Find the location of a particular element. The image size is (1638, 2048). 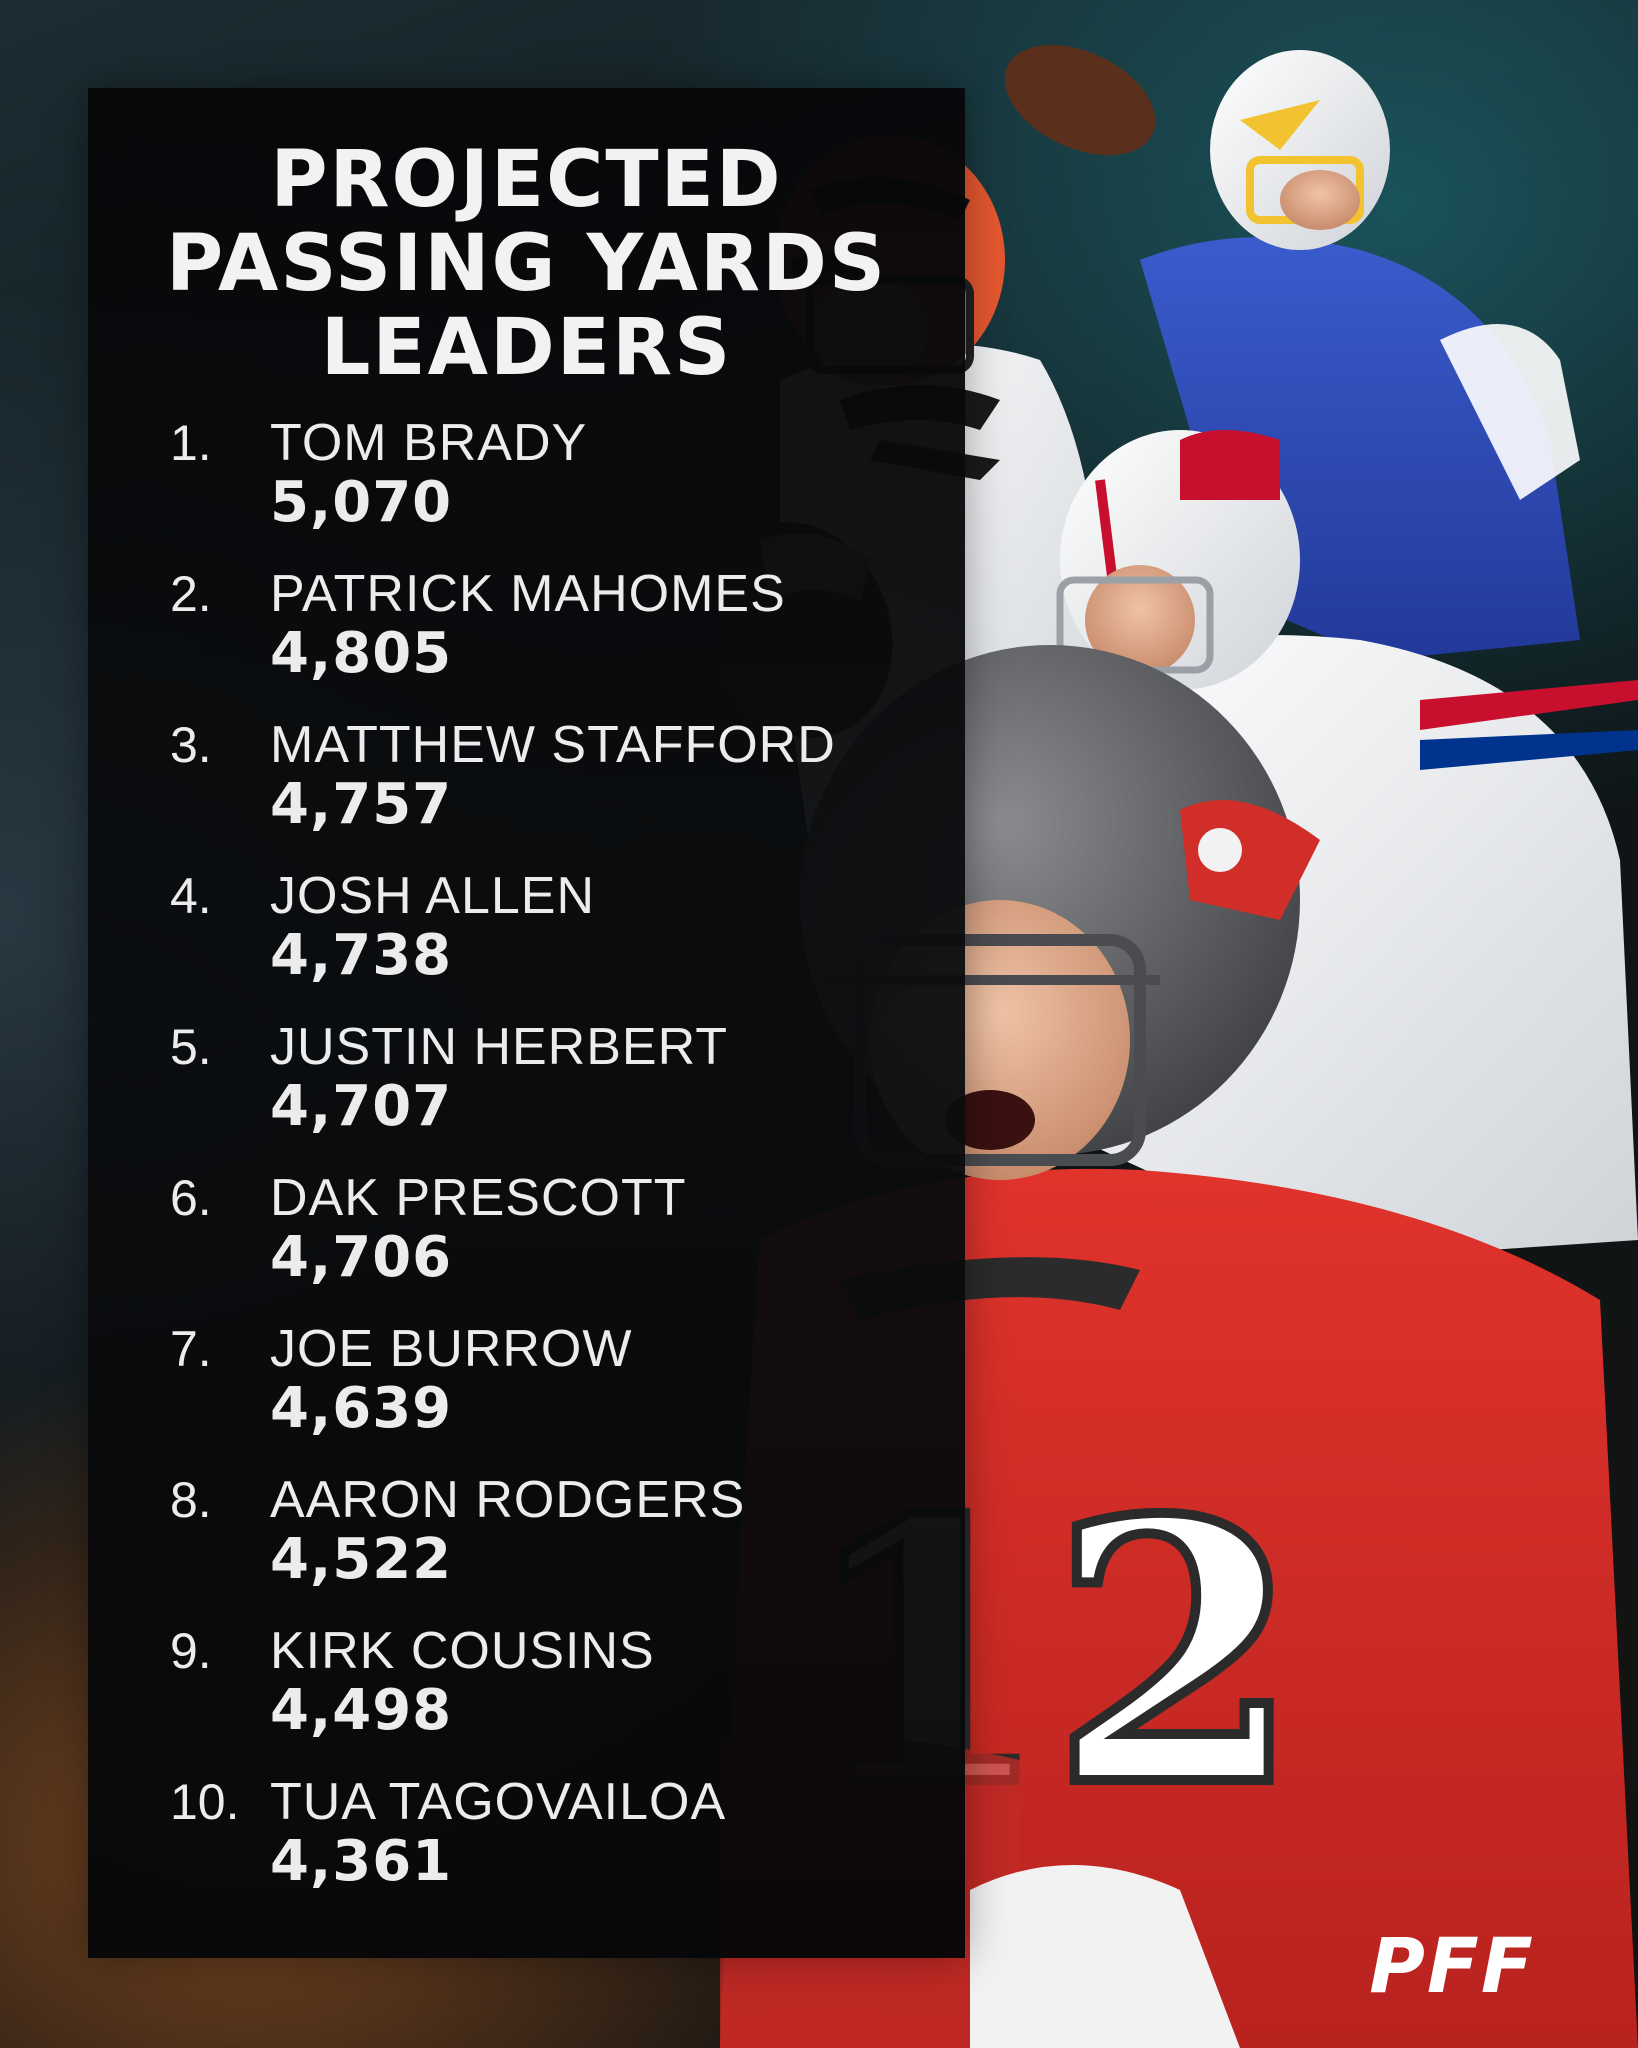

list-item: 3. MATTHEW STAFFORD 4,757 is located at coordinates (560, 790).